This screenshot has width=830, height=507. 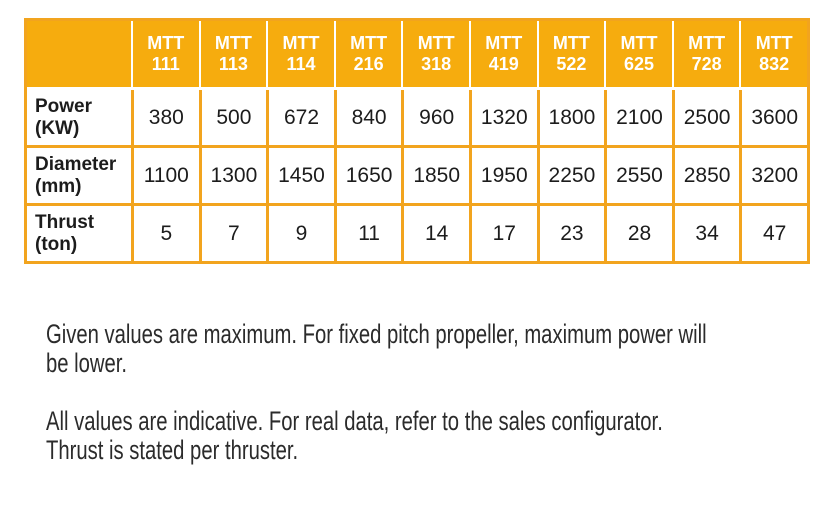 What do you see at coordinates (367, 175) in the screenshot?
I see `table-cell: 1650` at bounding box center [367, 175].